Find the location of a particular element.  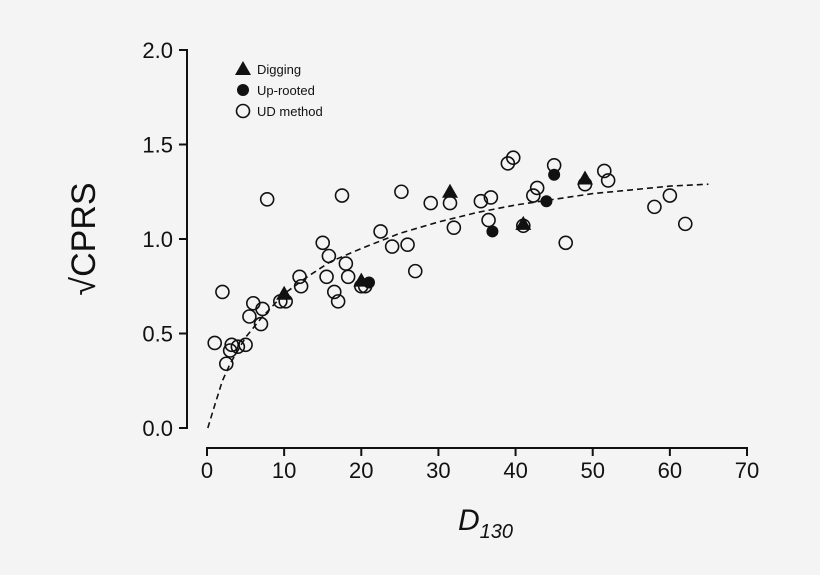

legend-label: UD method is located at coordinates (290, 111).